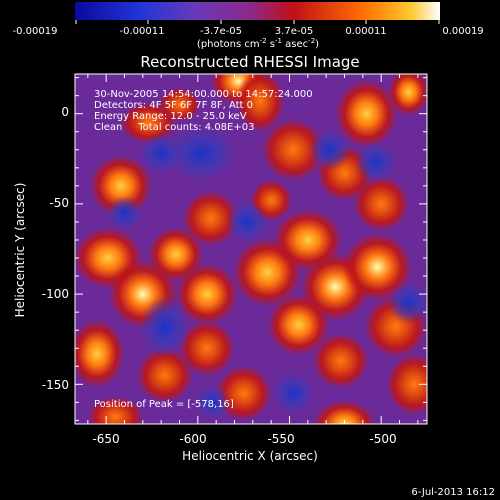  What do you see at coordinates (174, 127) in the screenshot?
I see `annotation-method: Clean Total counts: 4.08E+03` at bounding box center [174, 127].